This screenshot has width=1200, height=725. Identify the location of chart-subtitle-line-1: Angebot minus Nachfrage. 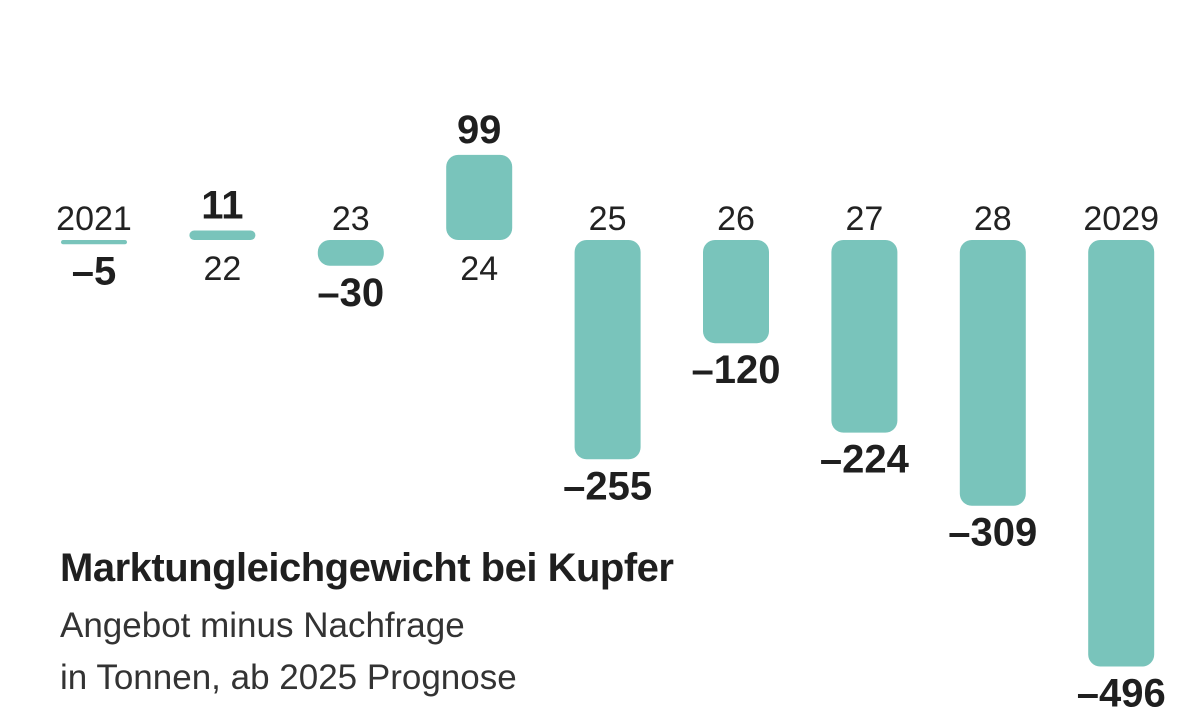
(262, 625).